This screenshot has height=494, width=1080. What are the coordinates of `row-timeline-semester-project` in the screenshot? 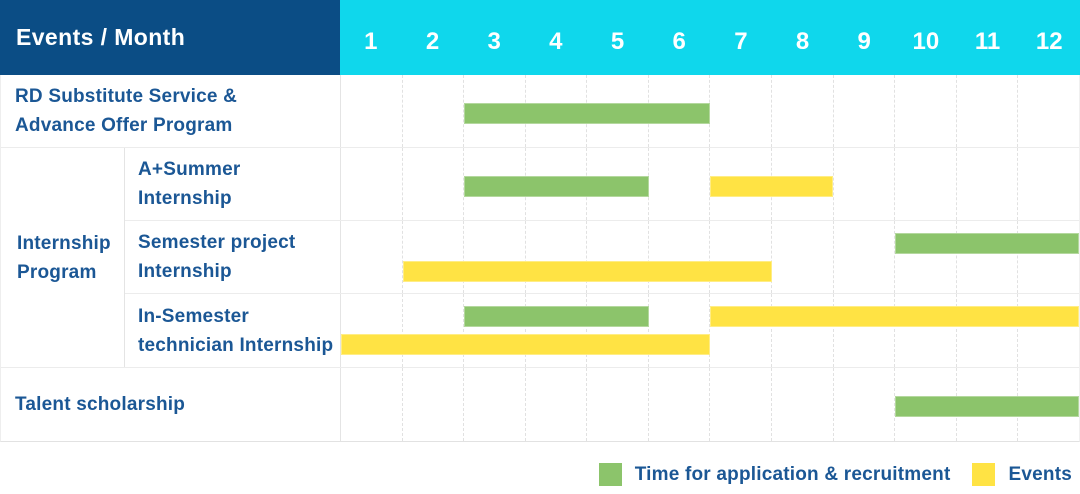 It's located at (710, 257).